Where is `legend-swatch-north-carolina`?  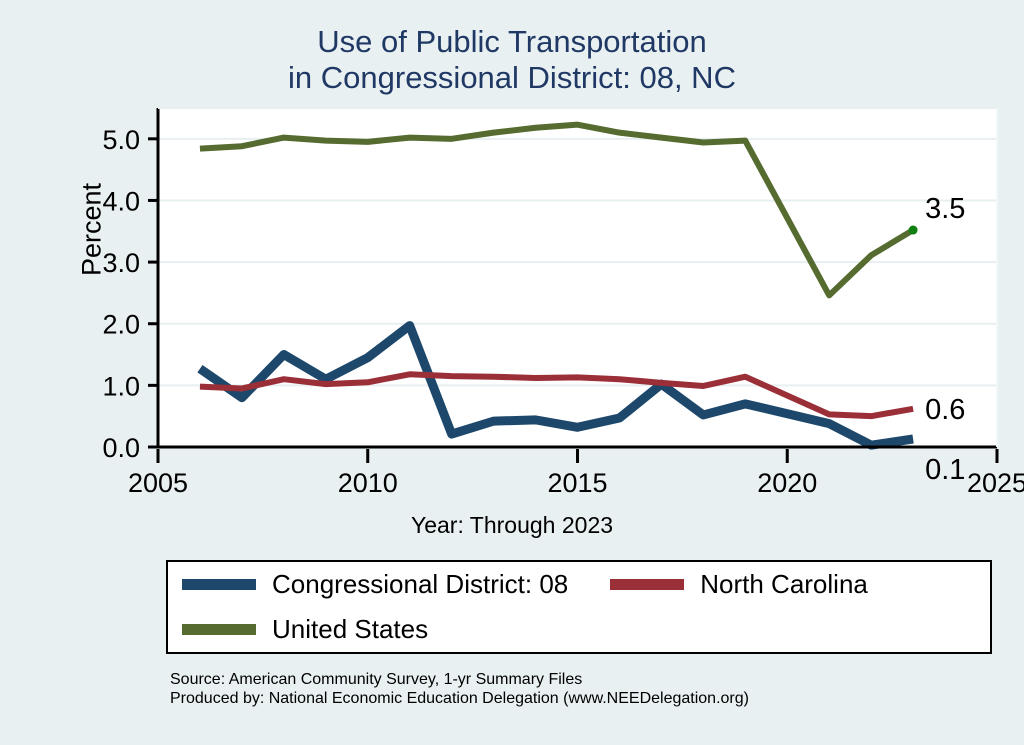
legend-swatch-north-carolina is located at coordinates (647, 584).